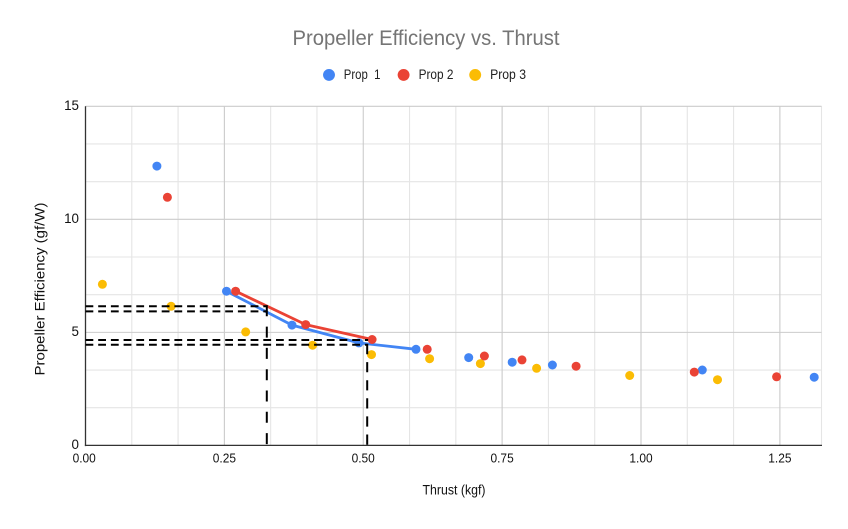 The image size is (848, 529). I want to click on svg-text: 5, so click(75, 331).